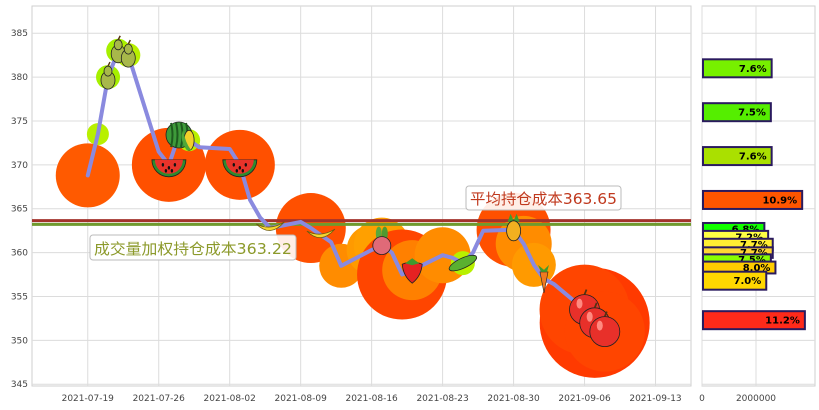  What do you see at coordinates (756, 399) in the screenshot?
I see `x-tick-label: 2000000` at bounding box center [756, 399].